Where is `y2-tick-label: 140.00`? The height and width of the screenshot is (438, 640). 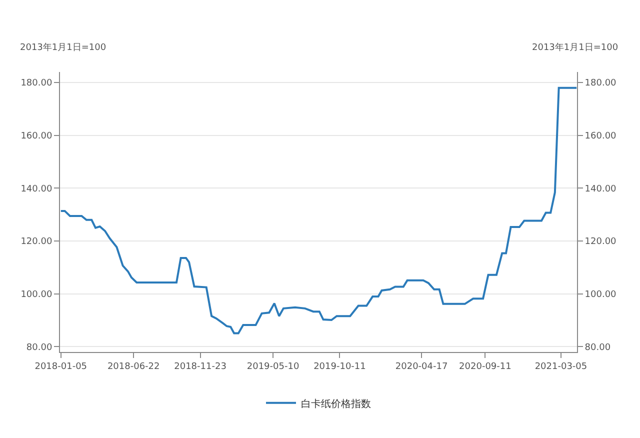 y2-tick-label: 140.00 is located at coordinates (600, 189).